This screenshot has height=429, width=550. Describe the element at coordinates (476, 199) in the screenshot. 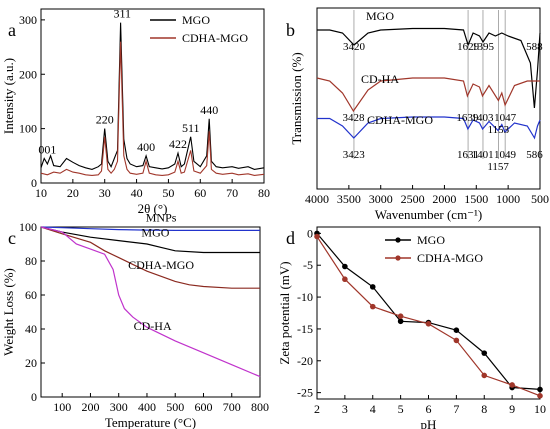

I see `x-tick-label-b: 1500` at that location.